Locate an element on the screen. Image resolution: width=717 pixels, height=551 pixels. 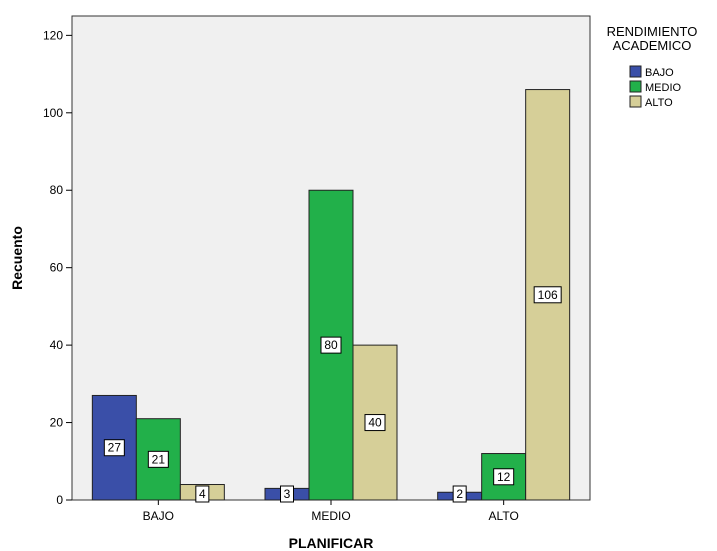
x-tick-label: MEDIO is located at coordinates (330, 516).